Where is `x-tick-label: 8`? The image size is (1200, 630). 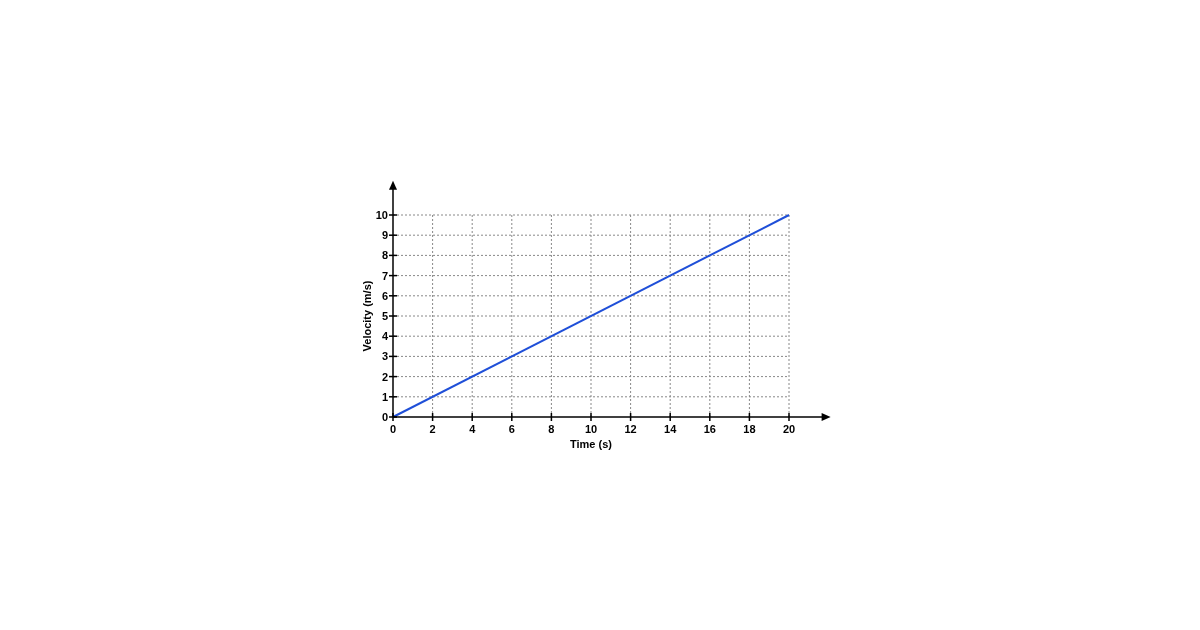
x-tick-label: 8 is located at coordinates (551, 429).